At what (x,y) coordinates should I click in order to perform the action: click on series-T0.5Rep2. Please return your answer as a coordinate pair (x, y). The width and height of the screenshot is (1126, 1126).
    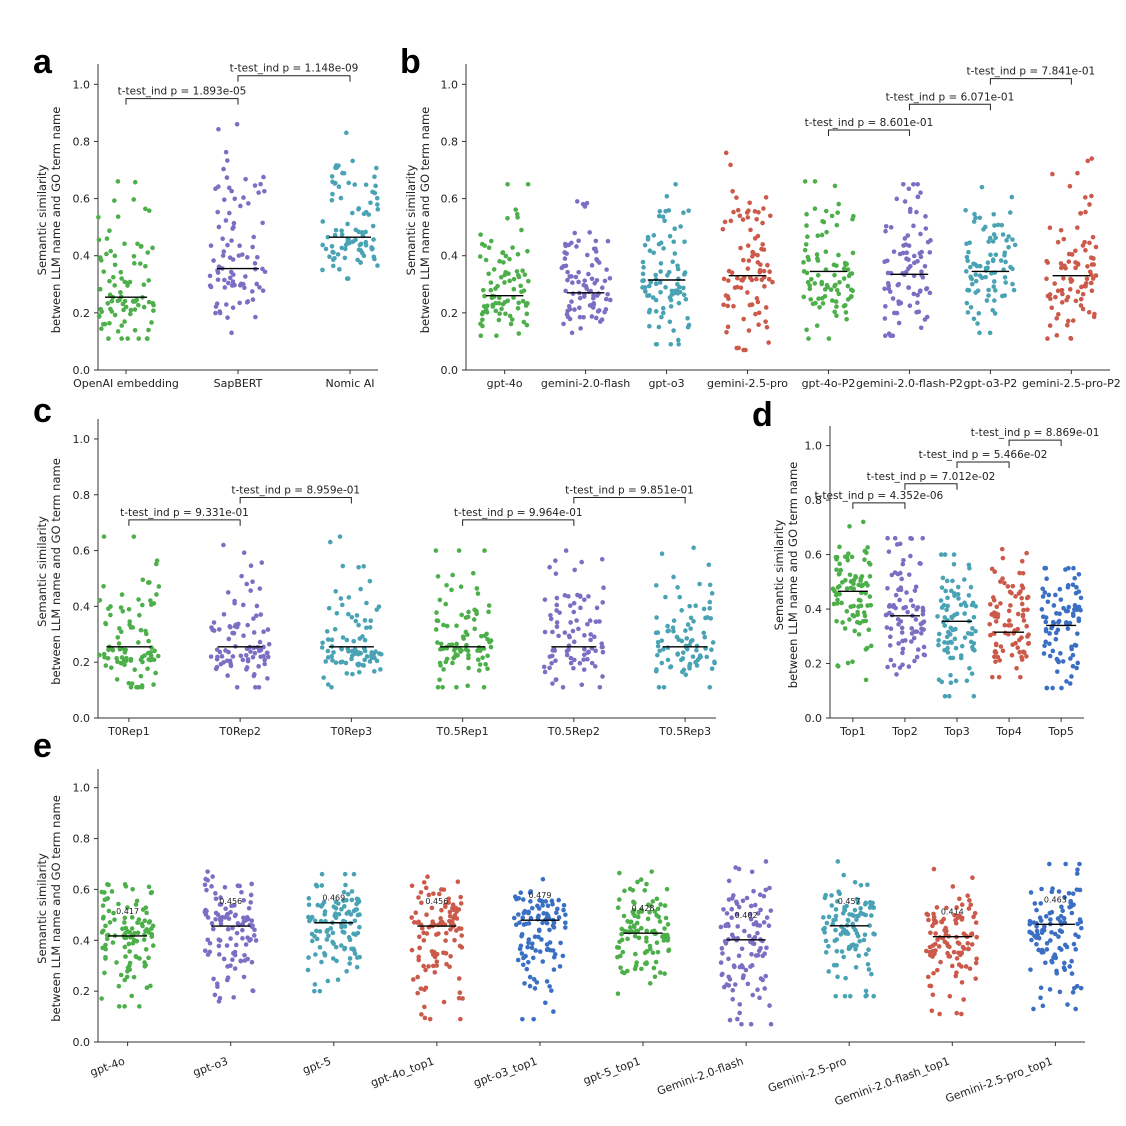
    Looking at the image, I should click on (573, 619).